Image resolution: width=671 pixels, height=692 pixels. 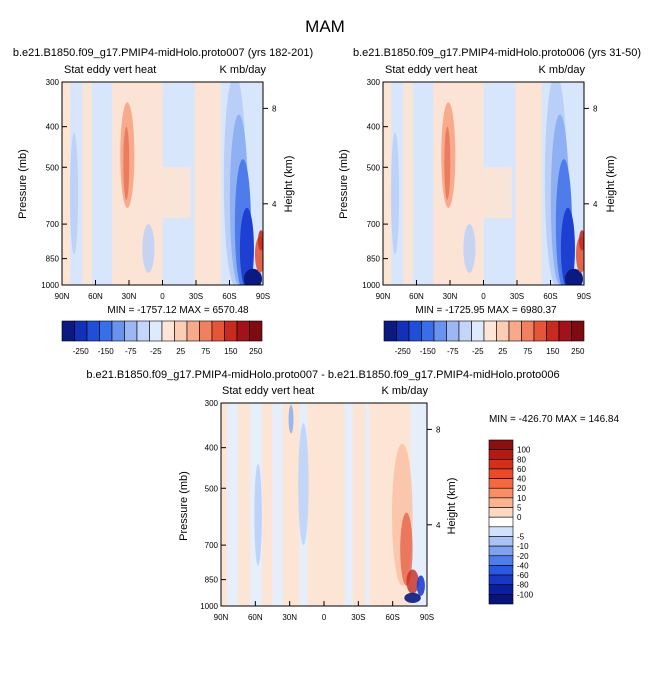 I want to click on colorbar-label: 10, so click(x=521, y=498).